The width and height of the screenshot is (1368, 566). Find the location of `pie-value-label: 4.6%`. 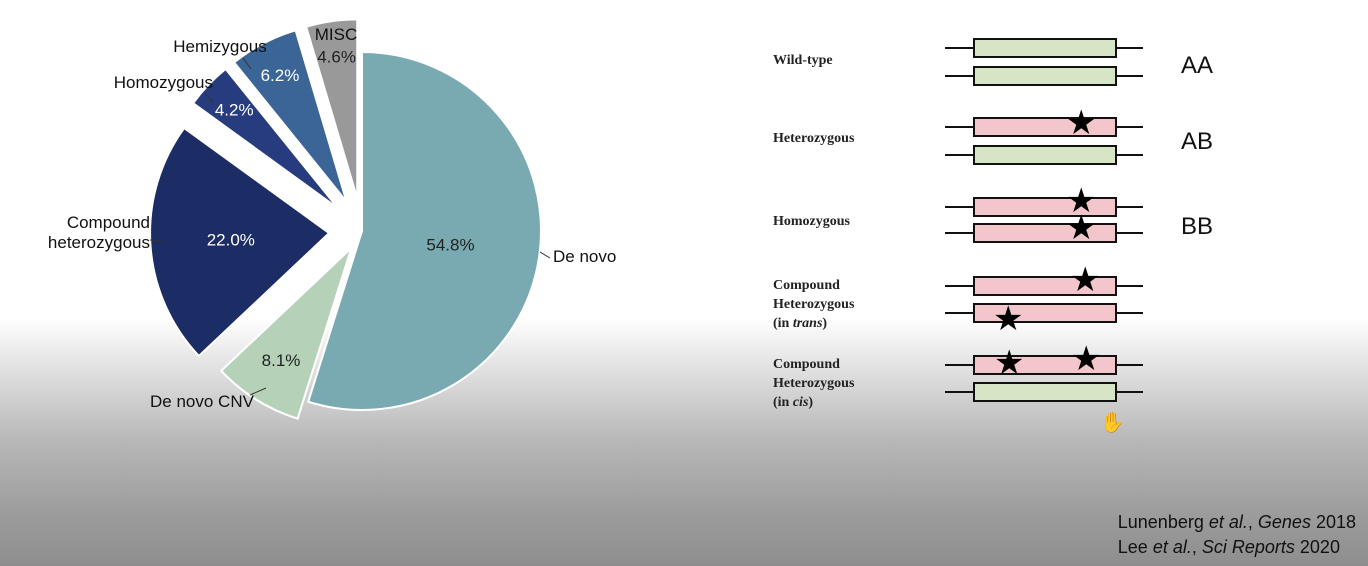

pie-value-label: 4.6% is located at coordinates (336, 57).